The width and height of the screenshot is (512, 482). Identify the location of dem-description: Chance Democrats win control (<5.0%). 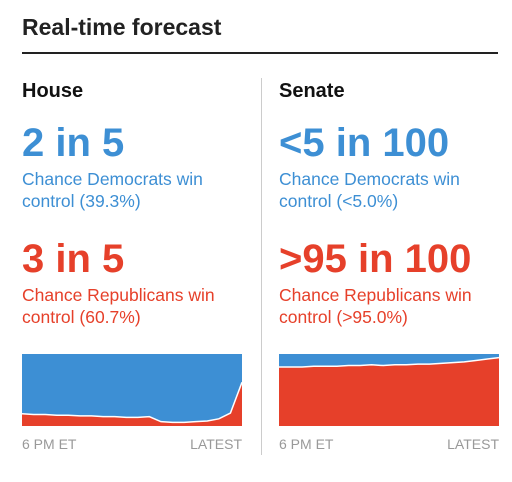
(369, 190).